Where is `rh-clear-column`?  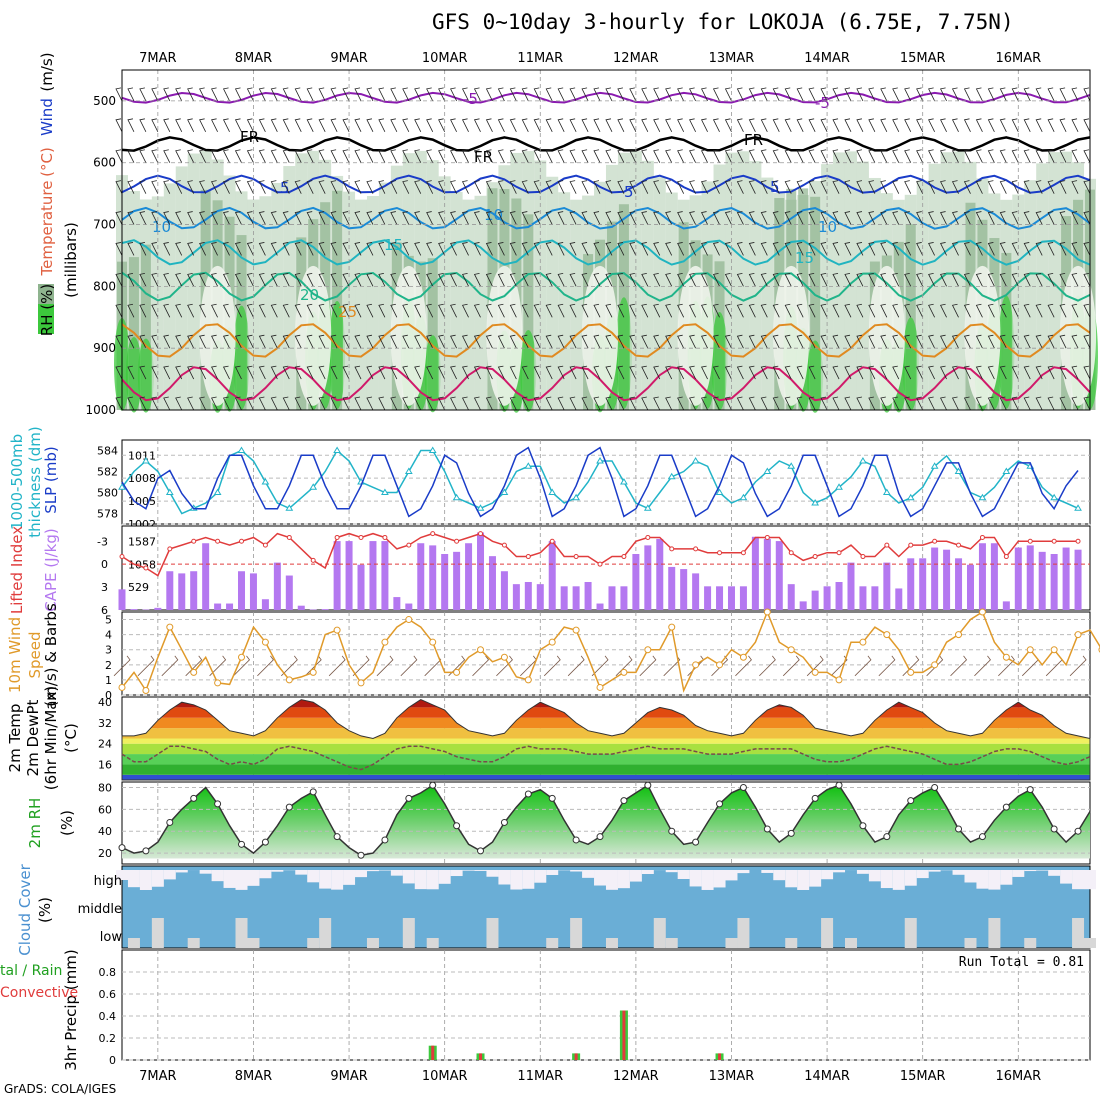
rh-clear-column is located at coordinates (408, 335).